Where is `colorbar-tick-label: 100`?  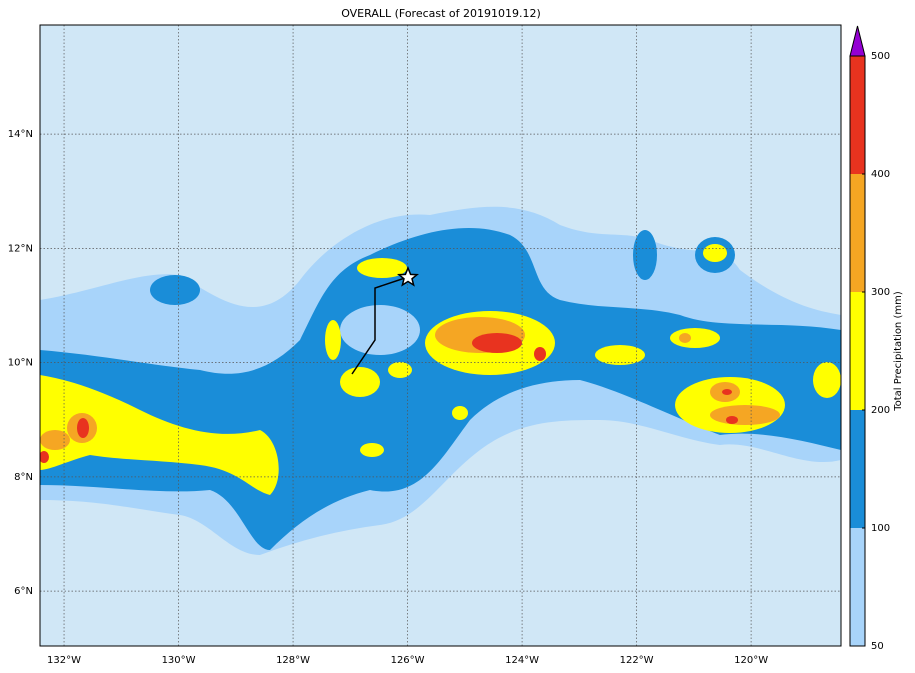 colorbar-tick-label: 100 is located at coordinates (880, 528).